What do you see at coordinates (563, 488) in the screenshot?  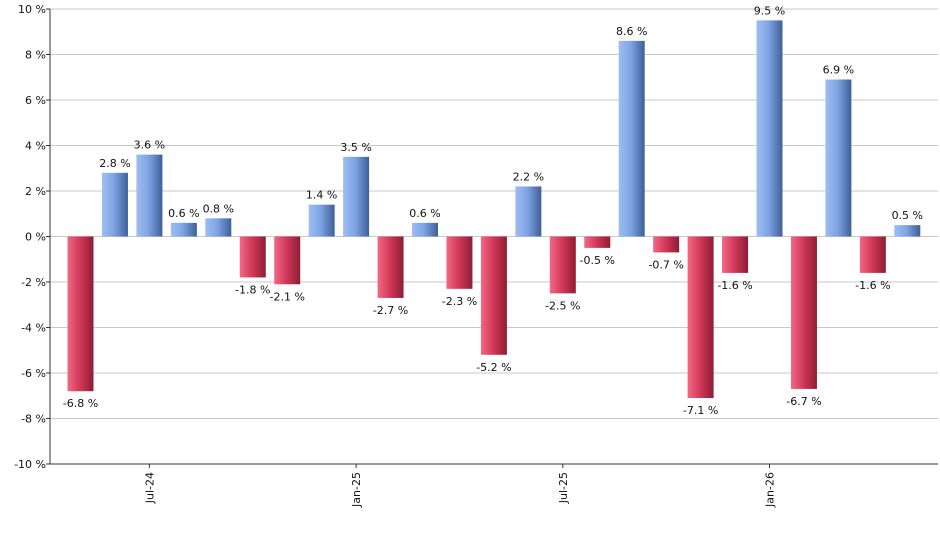 I see `x-tick-label: Jul-25` at bounding box center [563, 488].